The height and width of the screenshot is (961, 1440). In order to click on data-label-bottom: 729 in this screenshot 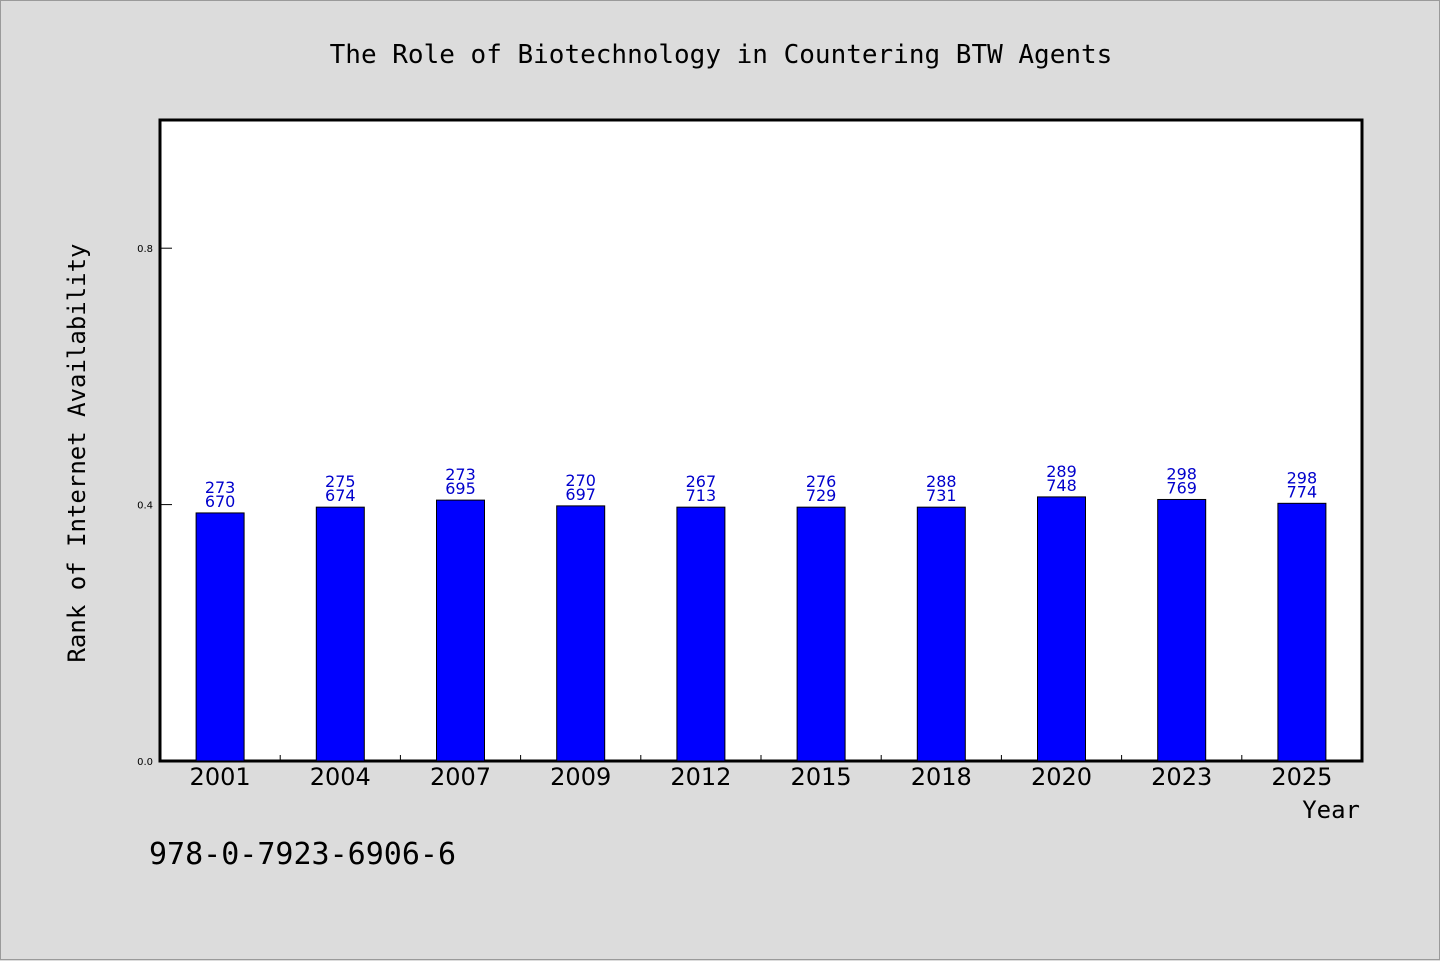, I will do `click(821, 495)`.